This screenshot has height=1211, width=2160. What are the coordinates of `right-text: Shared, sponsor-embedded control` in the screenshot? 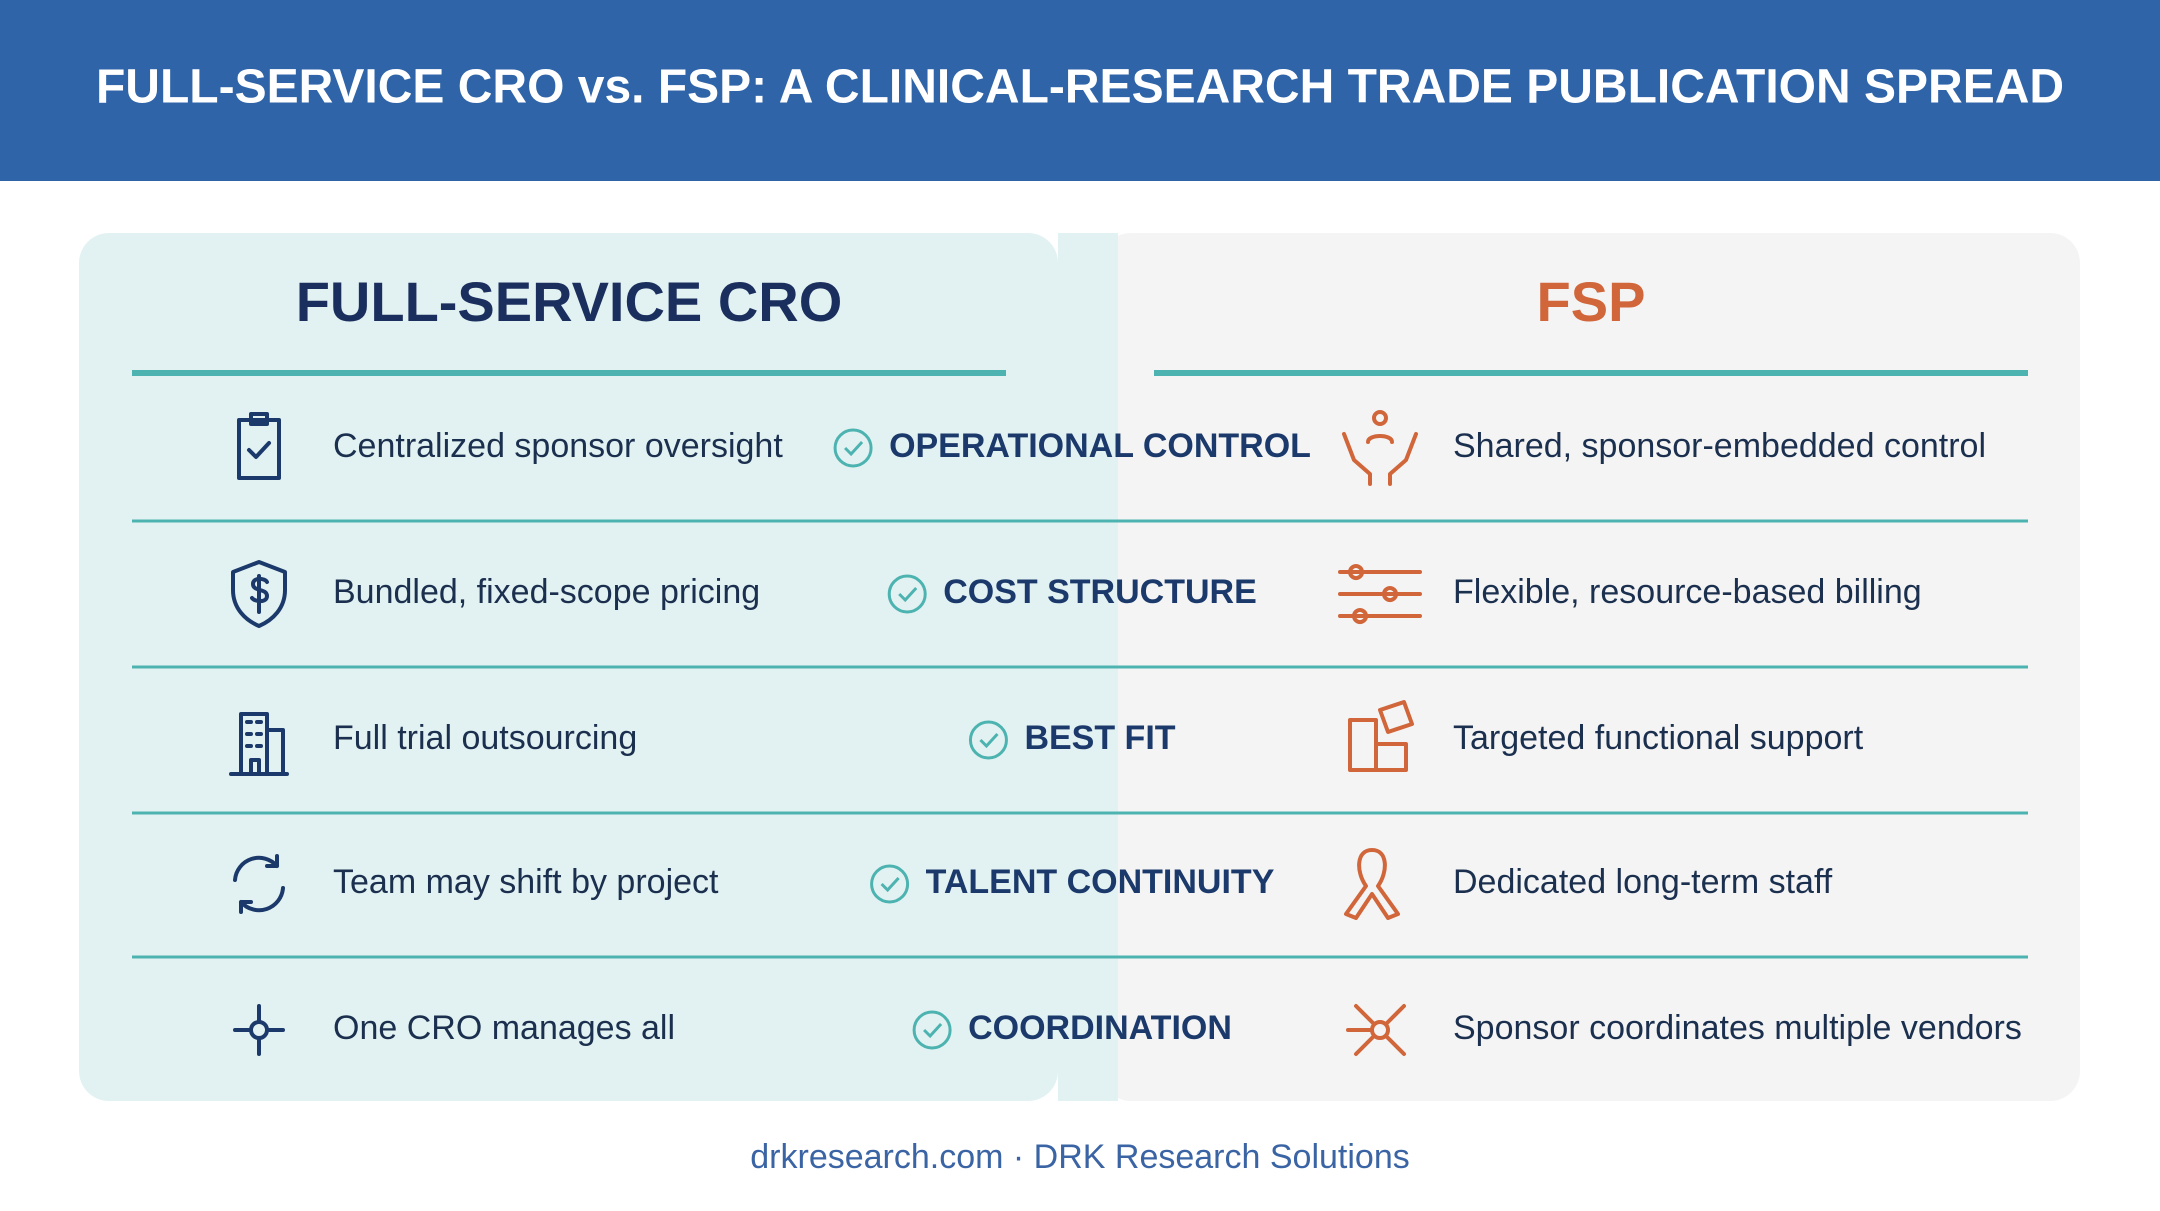 It's located at (1719, 446).